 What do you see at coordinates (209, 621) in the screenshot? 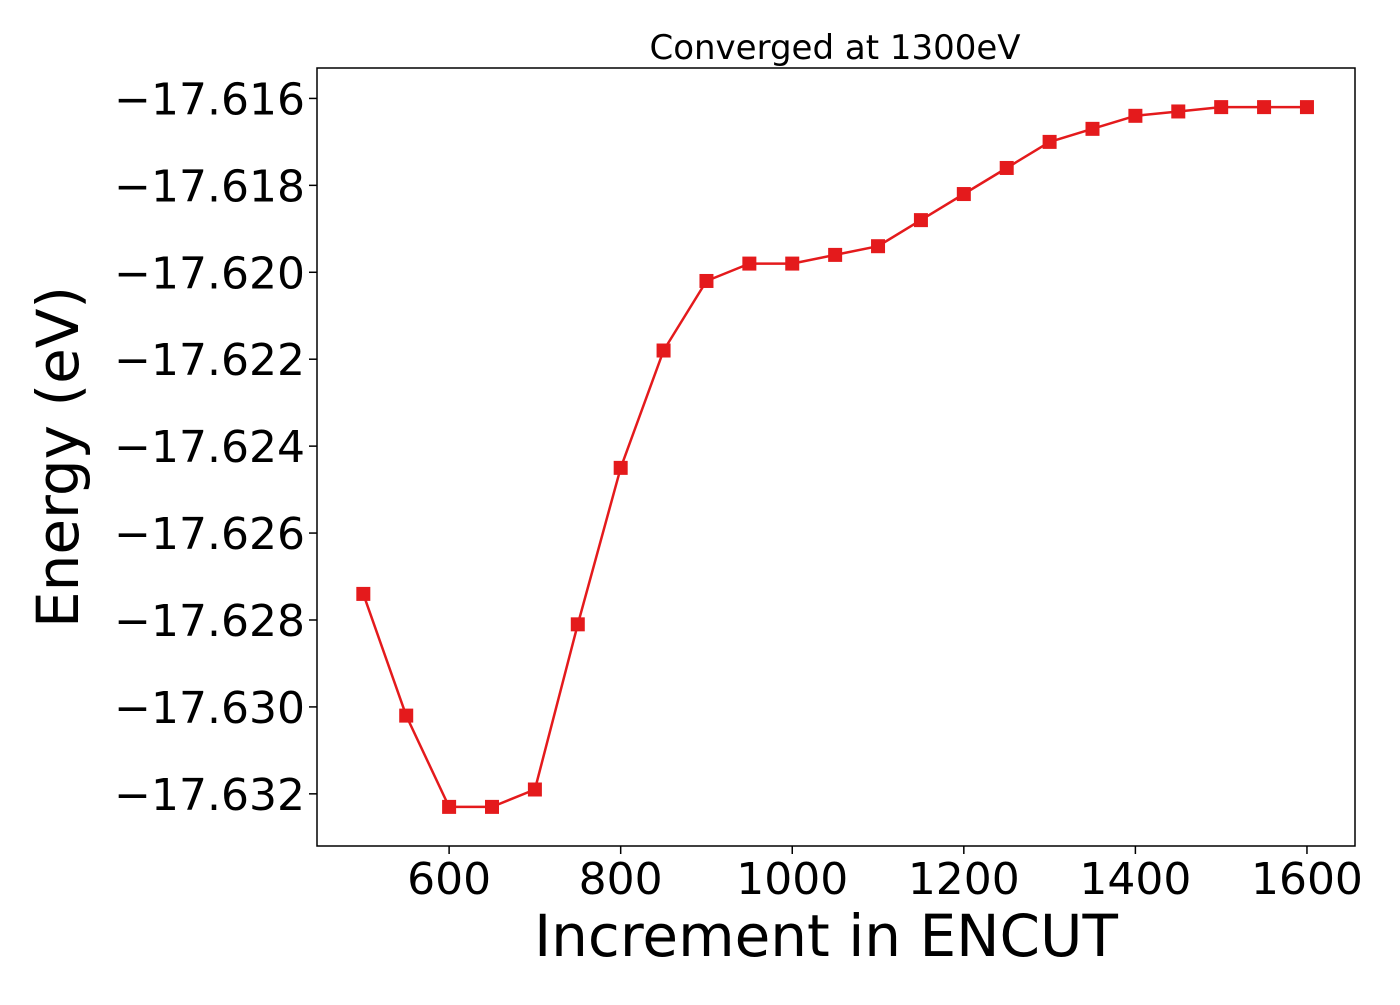
I see `y-tick-label: −17.628` at bounding box center [209, 621].